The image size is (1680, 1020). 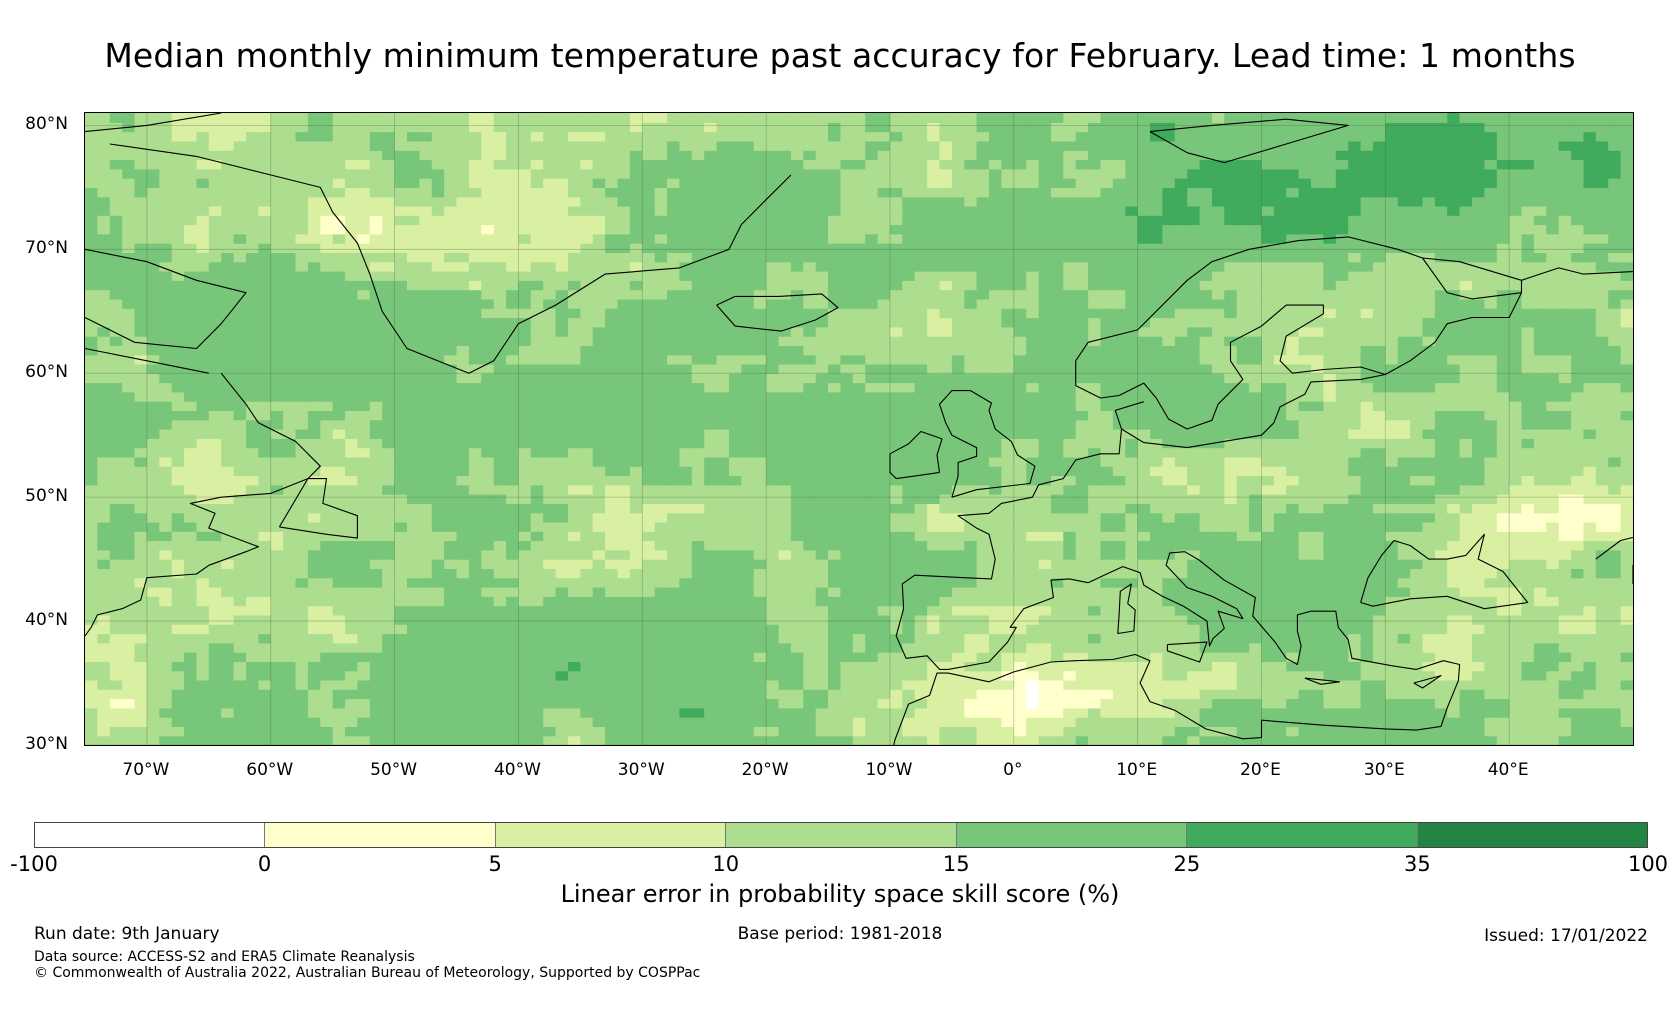 I want to click on lat-tick-label: 30°N, so click(x=46, y=744).